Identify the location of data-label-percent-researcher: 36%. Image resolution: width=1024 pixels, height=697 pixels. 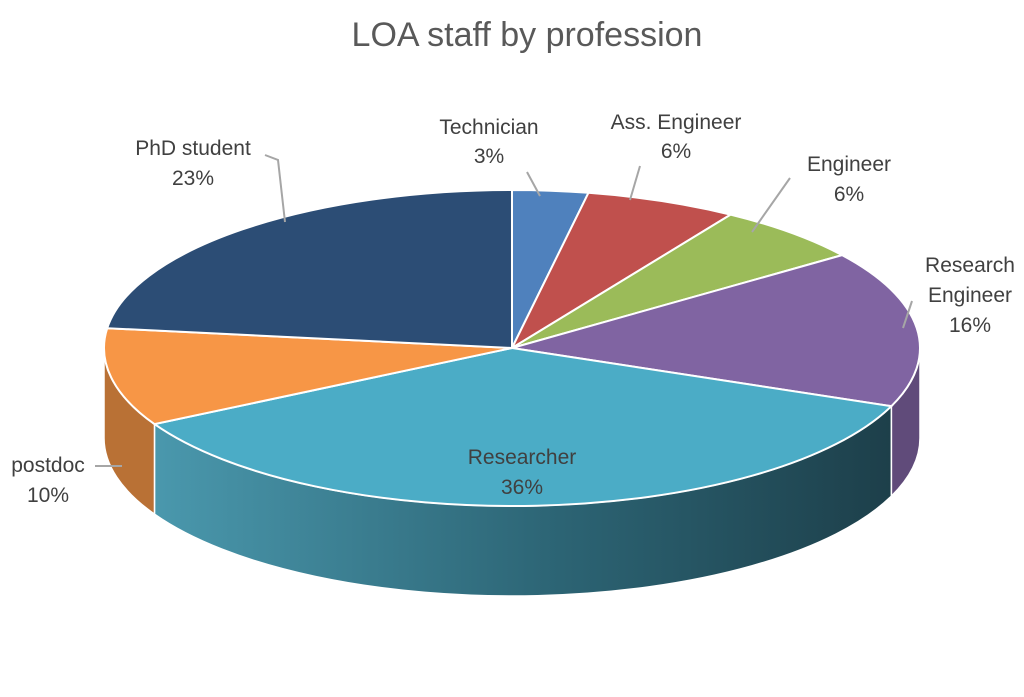
(522, 487).